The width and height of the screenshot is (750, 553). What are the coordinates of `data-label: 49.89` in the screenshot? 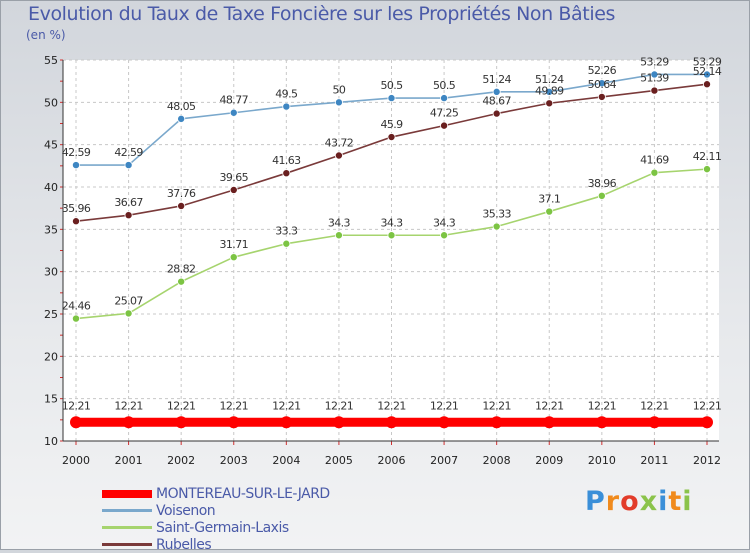 It's located at (549, 90).